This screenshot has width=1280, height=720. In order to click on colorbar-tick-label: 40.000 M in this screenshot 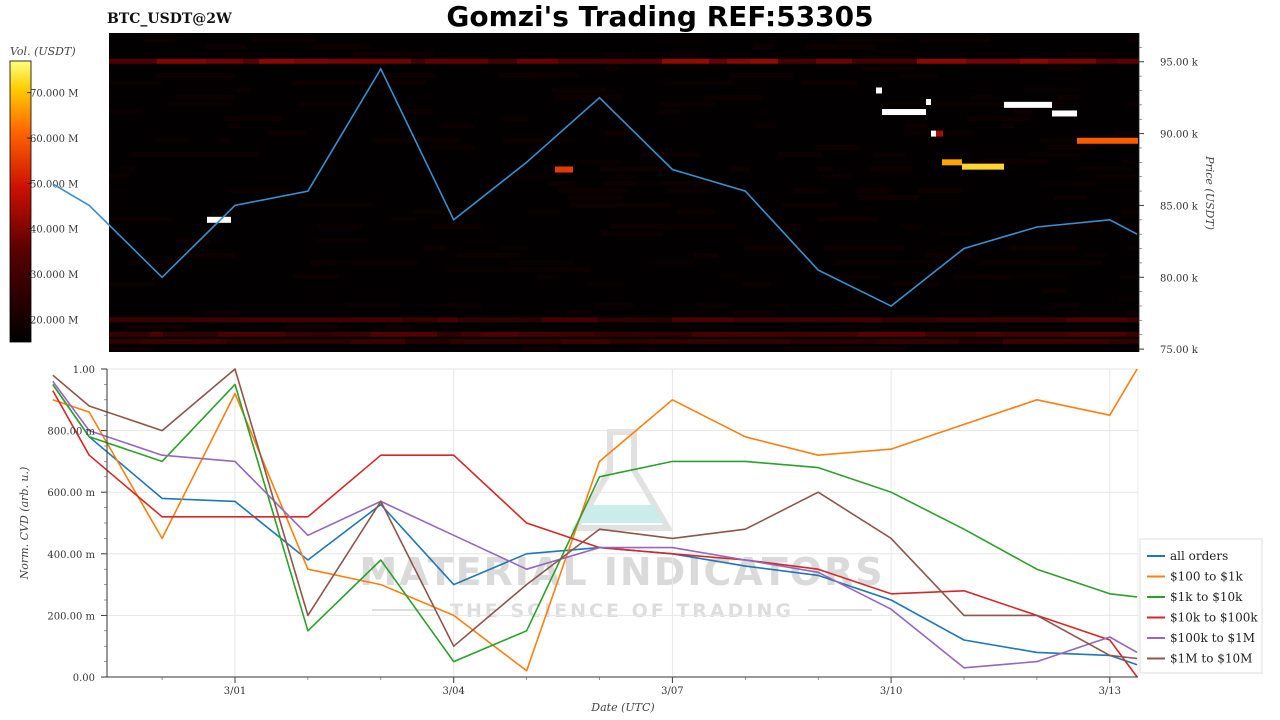, I will do `click(54, 230)`.